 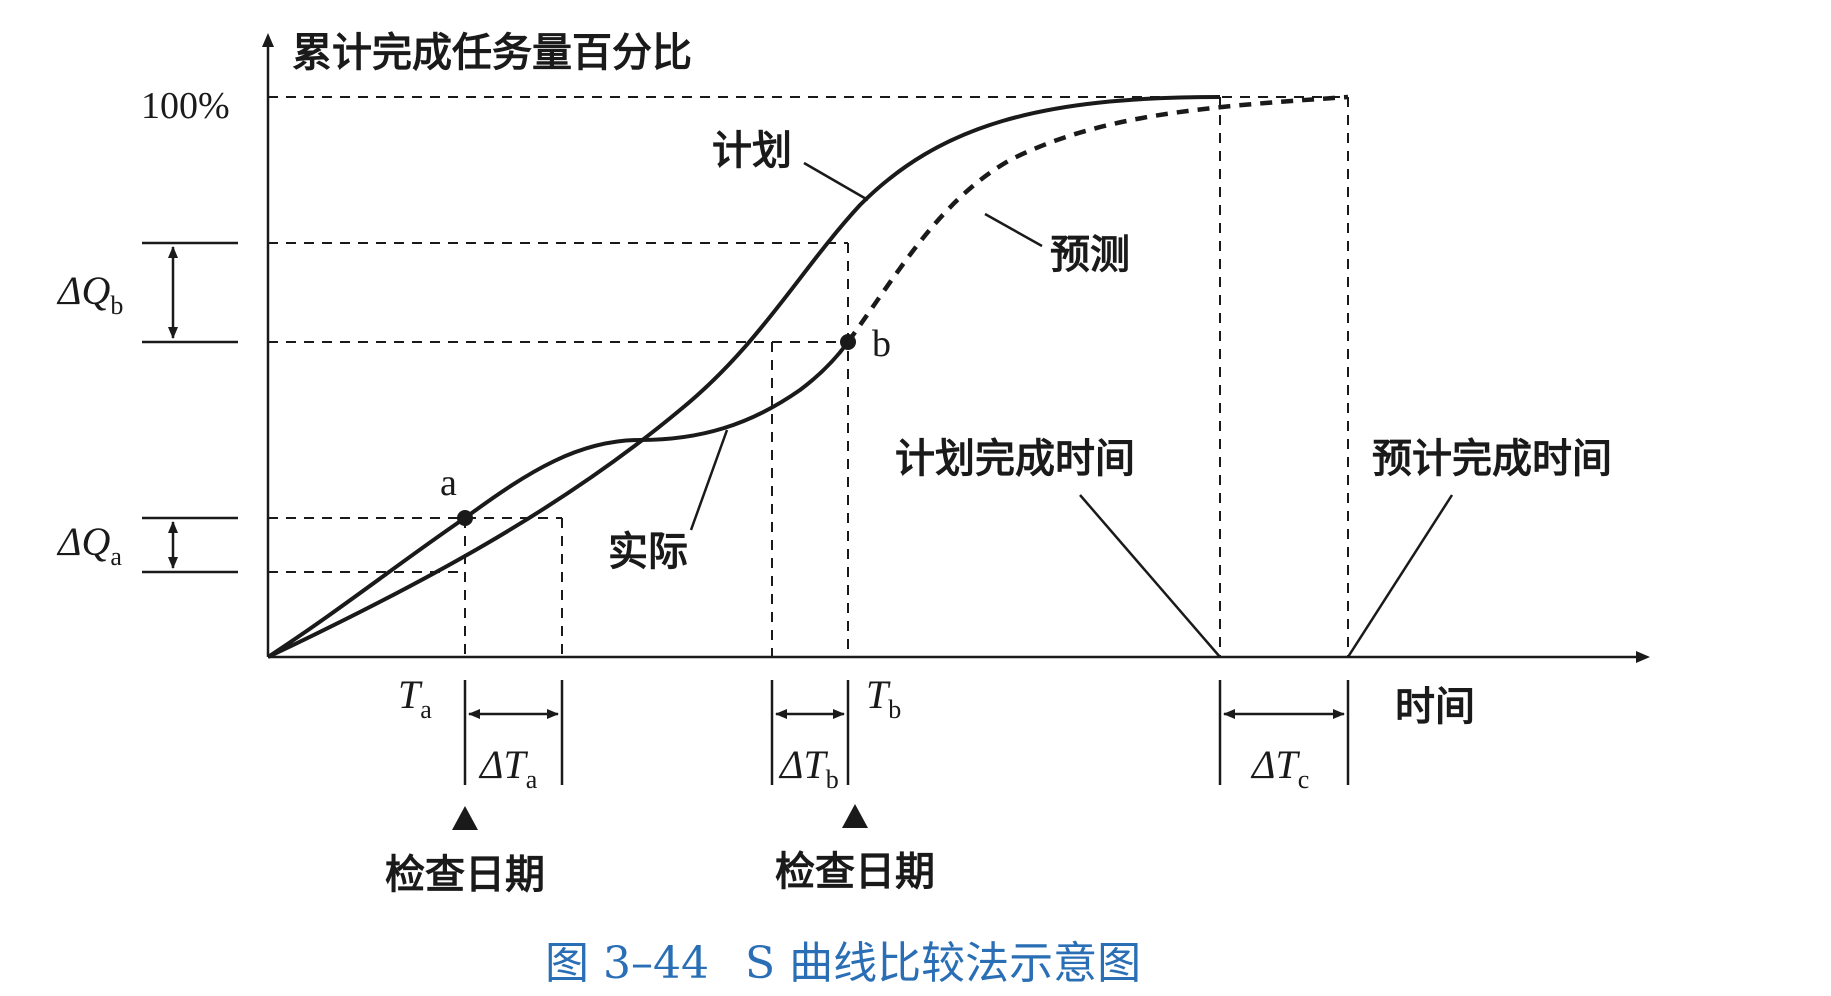 I want to click on check-date-1-triangle, so click(x=465, y=818).